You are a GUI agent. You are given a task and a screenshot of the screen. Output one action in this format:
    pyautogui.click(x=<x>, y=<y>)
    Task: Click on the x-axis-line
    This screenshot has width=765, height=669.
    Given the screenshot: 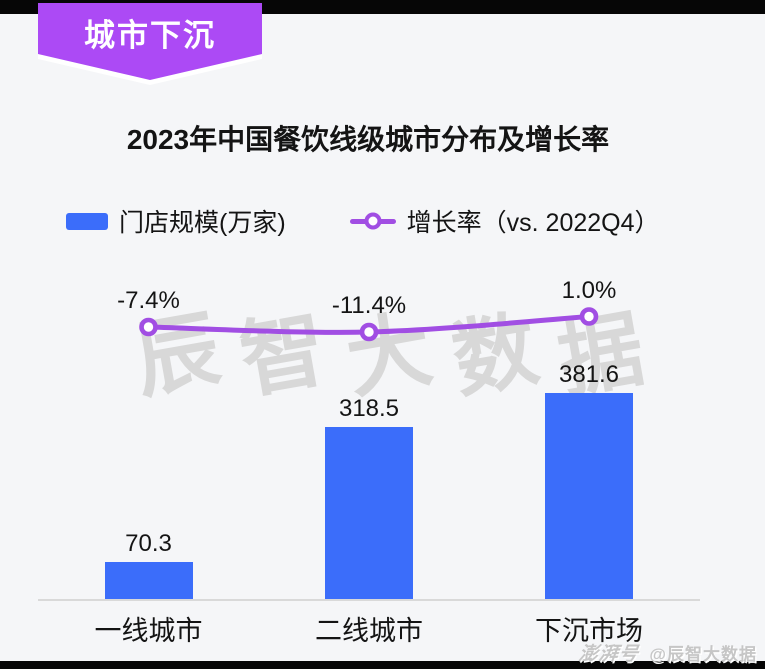 What is the action you would take?
    pyautogui.click(x=369, y=600)
    